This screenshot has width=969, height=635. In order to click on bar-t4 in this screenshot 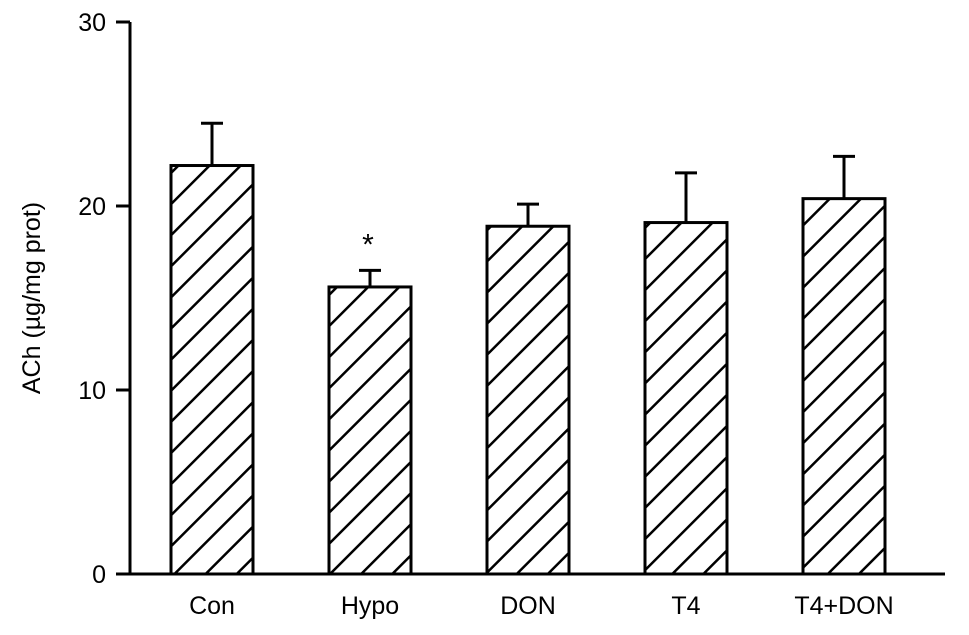, I will do `click(686, 398)`.